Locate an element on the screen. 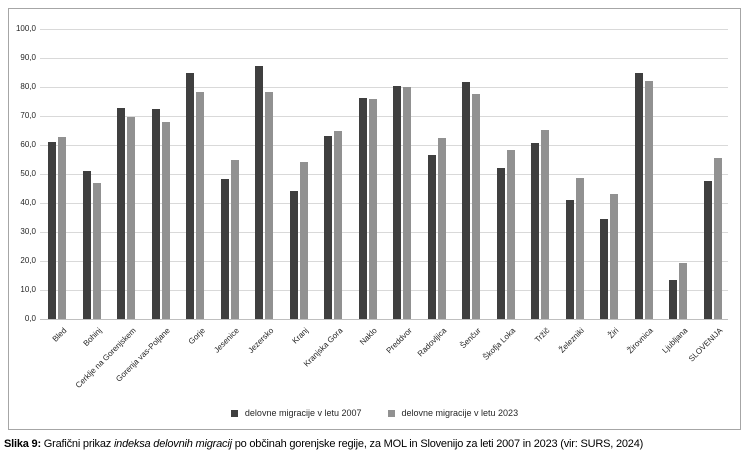 This screenshot has width=749, height=458. bar-2023-bohinj is located at coordinates (97, 251).